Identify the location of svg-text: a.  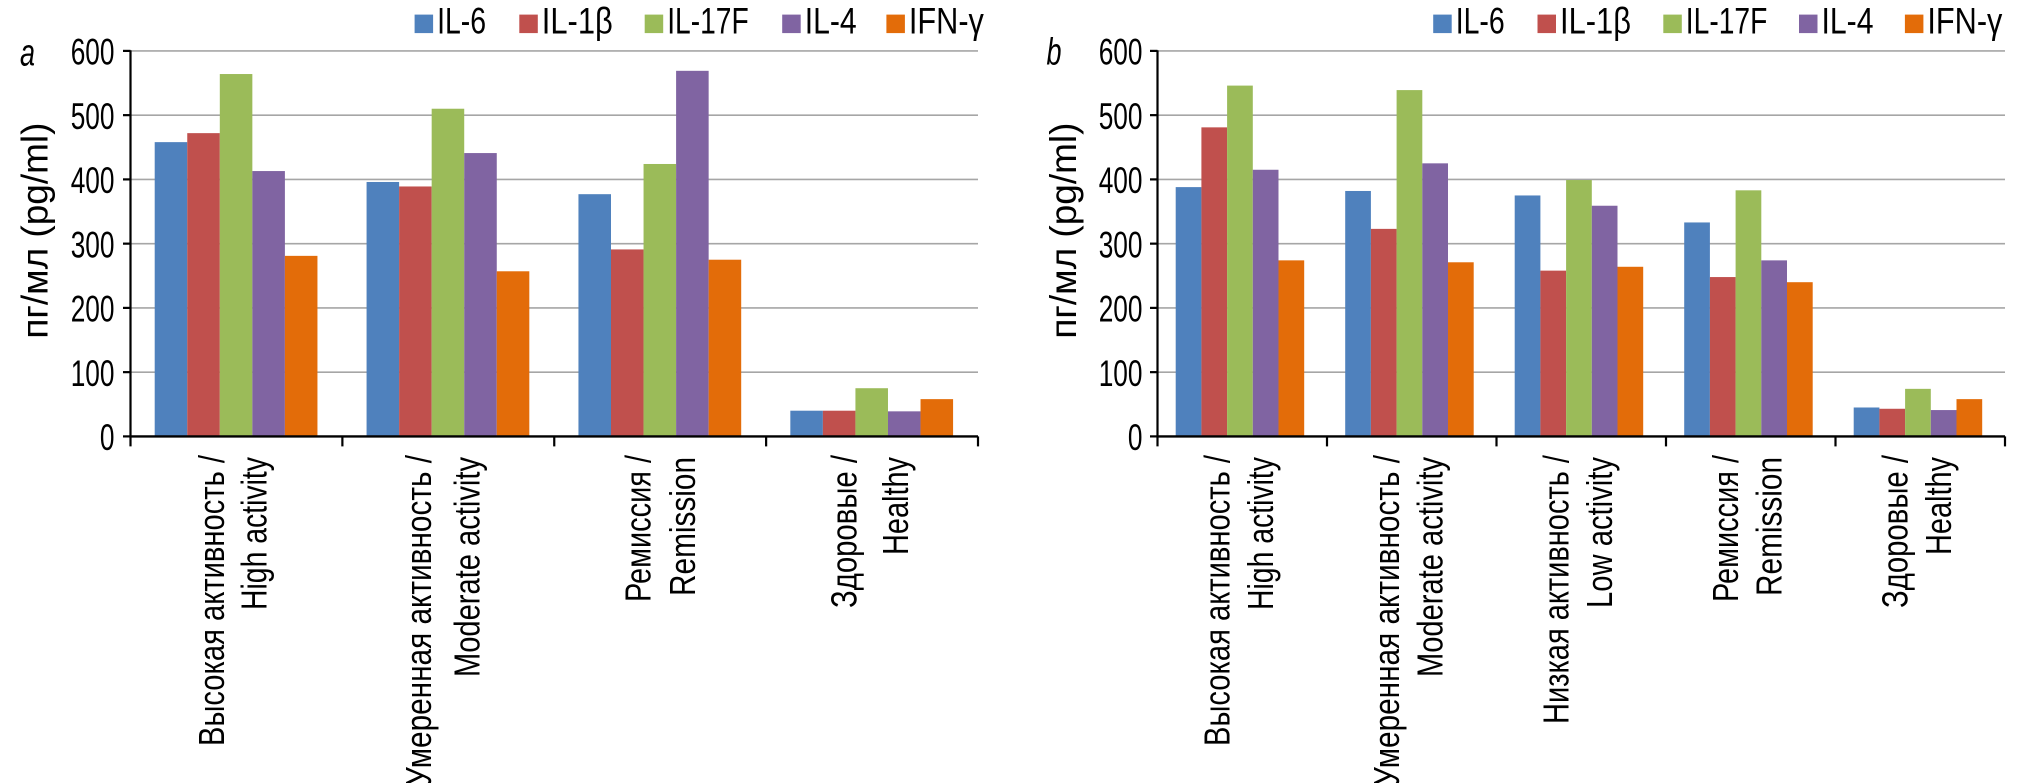
(27, 54).